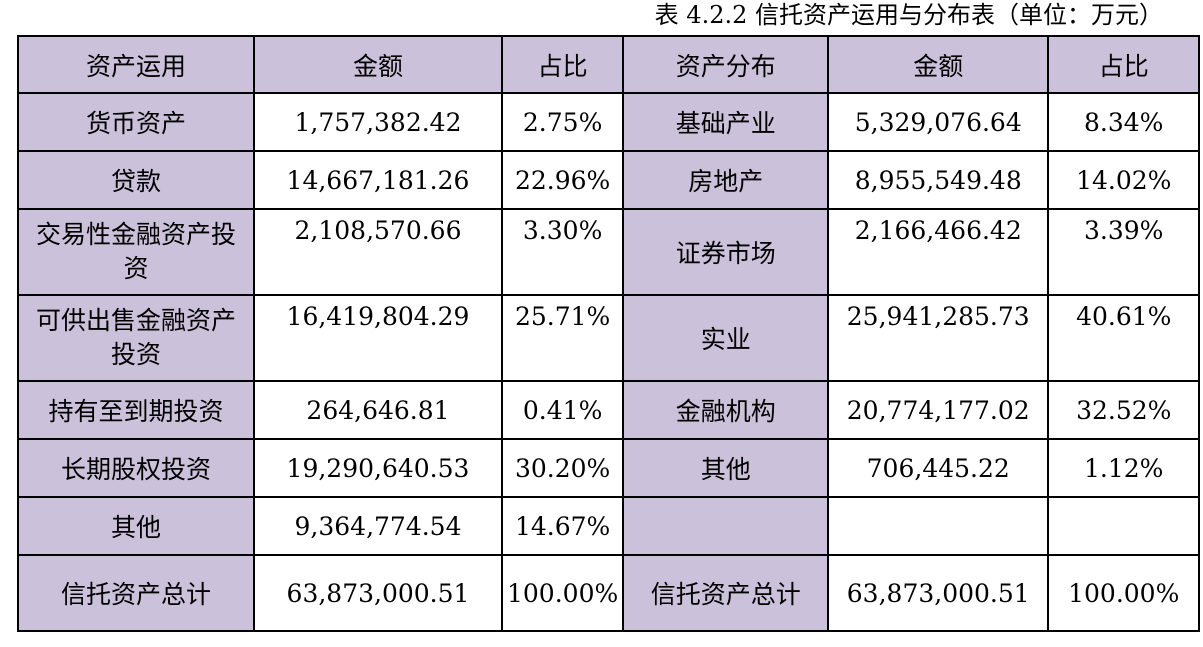 This screenshot has width=1203, height=647. I want to click on row-use-amount: 16,419,804.29, so click(378, 338).